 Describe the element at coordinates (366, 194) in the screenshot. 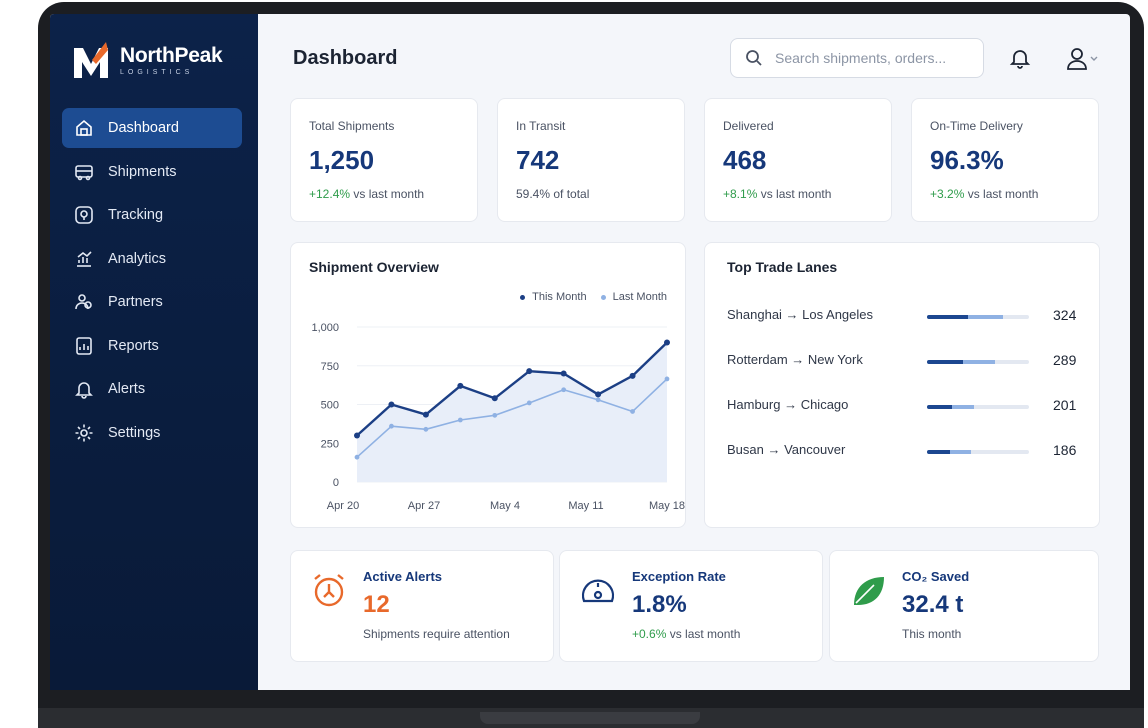

I see `stat-change: +12.4% vs last month` at that location.